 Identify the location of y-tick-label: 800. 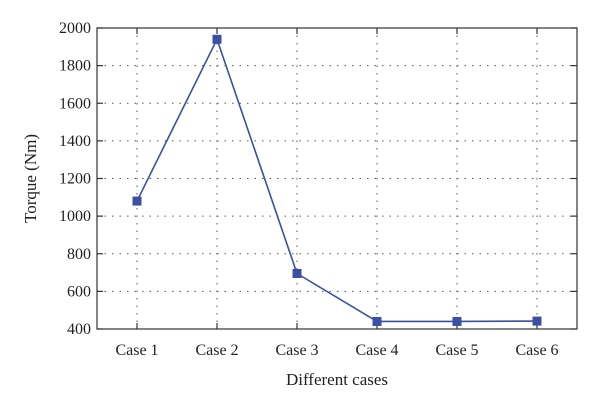
(79, 254).